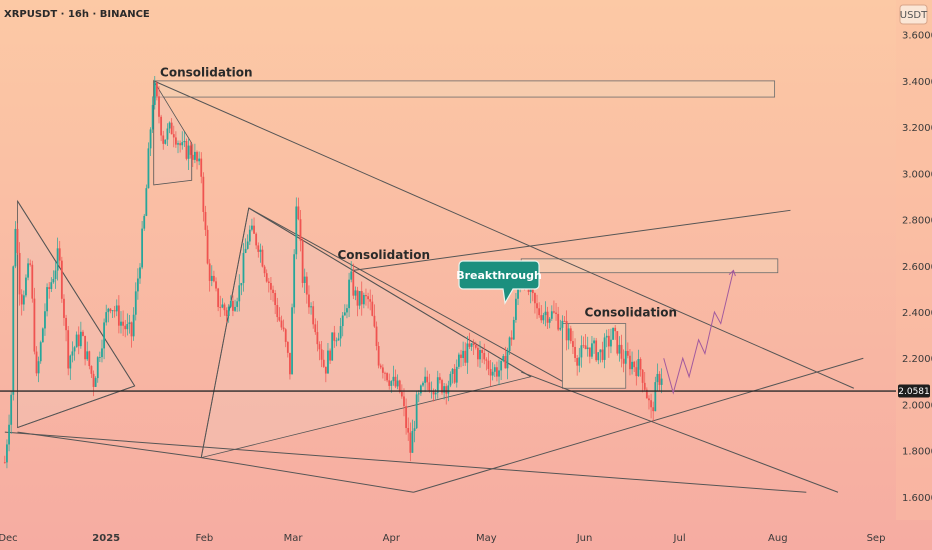  What do you see at coordinates (914, 260) in the screenshot?
I see `price-axis-panel` at bounding box center [914, 260].